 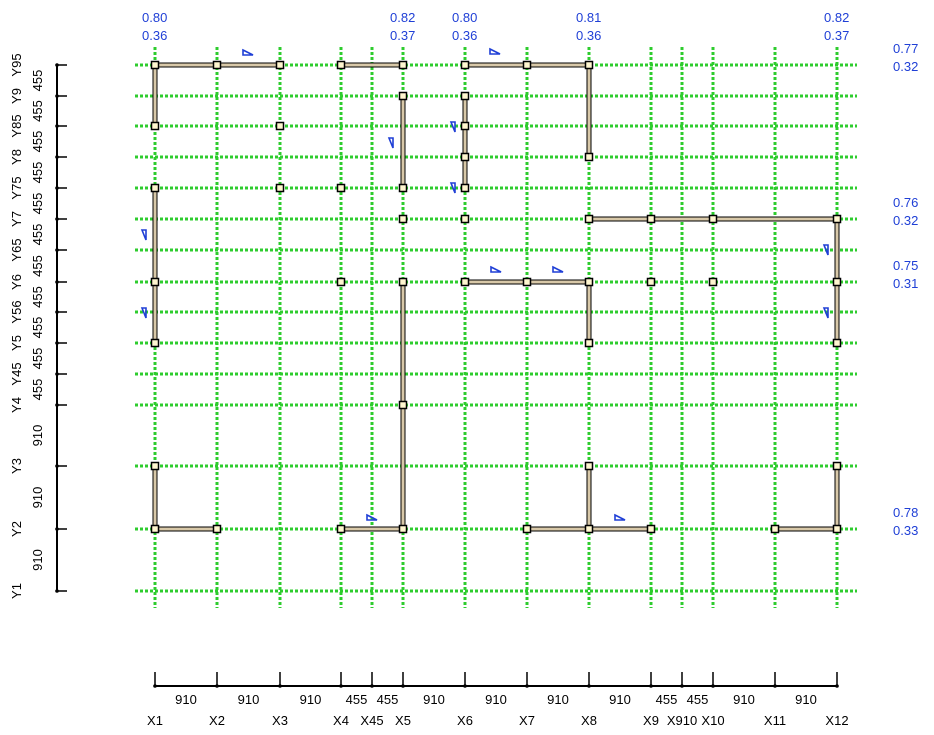 What do you see at coordinates (403, 720) in the screenshot?
I see `x-axis-label: X5` at bounding box center [403, 720].